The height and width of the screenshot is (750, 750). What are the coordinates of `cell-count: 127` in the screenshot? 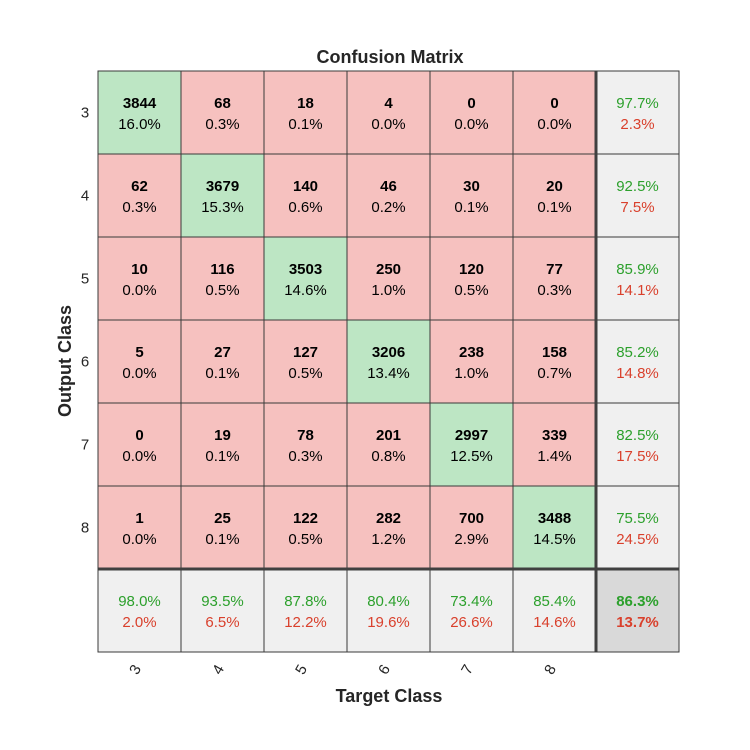 It's located at (305, 352).